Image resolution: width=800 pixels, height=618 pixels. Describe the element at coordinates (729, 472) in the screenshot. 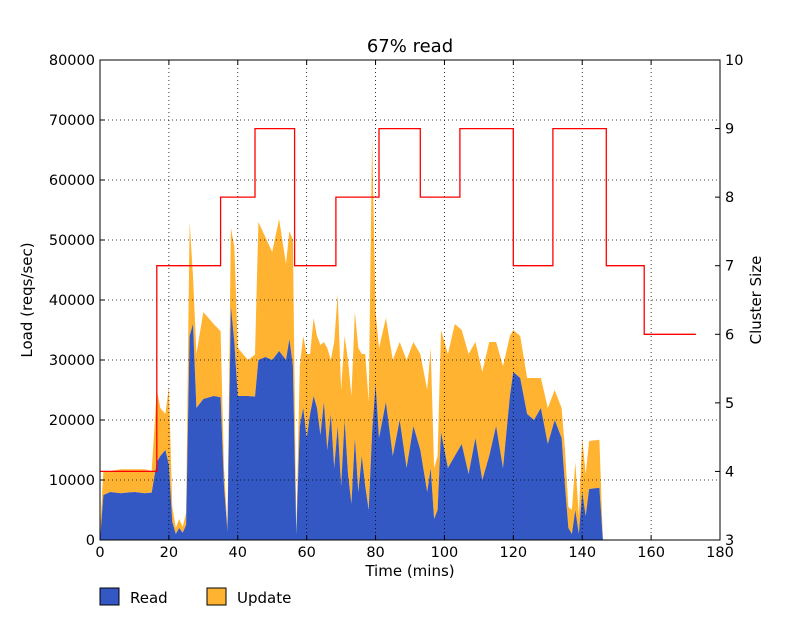

I see `y2-tick-label: 4` at that location.